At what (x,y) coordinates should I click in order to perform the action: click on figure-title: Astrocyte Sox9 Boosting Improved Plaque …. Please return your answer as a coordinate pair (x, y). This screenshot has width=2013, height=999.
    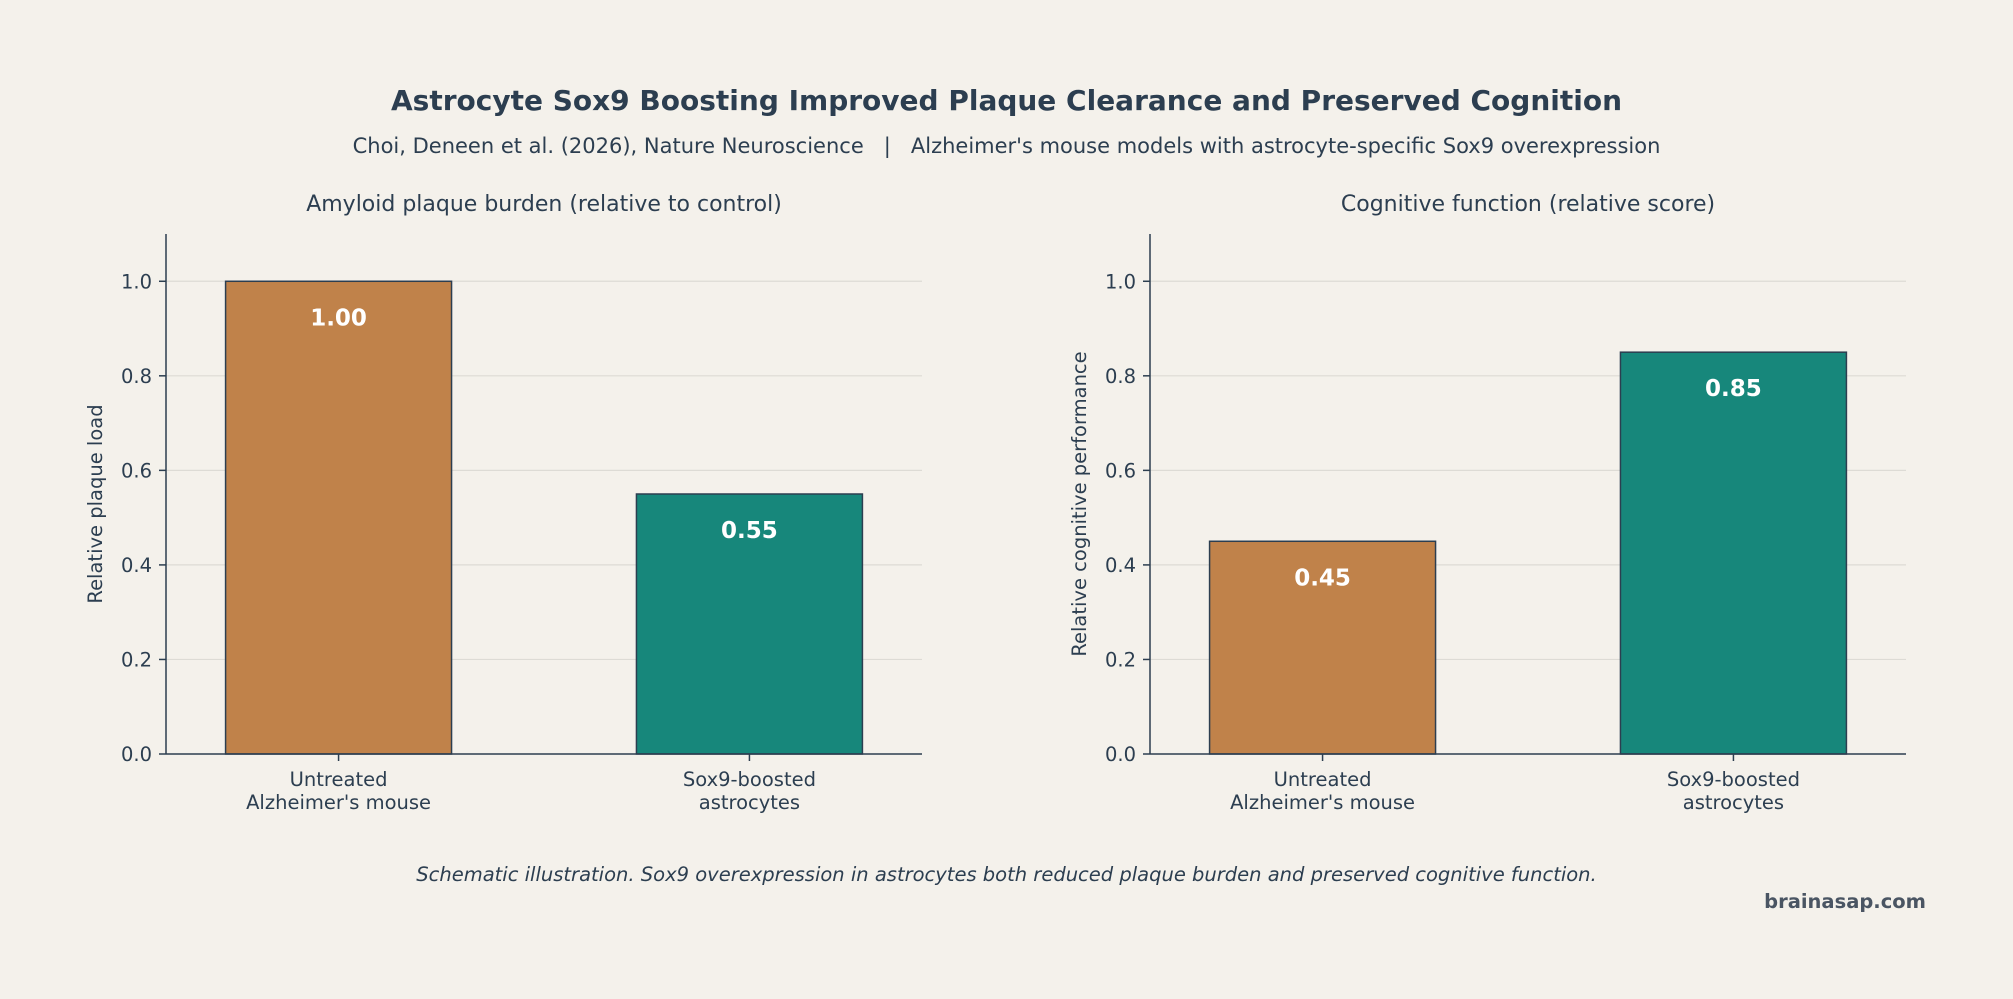
    Looking at the image, I should click on (1006, 100).